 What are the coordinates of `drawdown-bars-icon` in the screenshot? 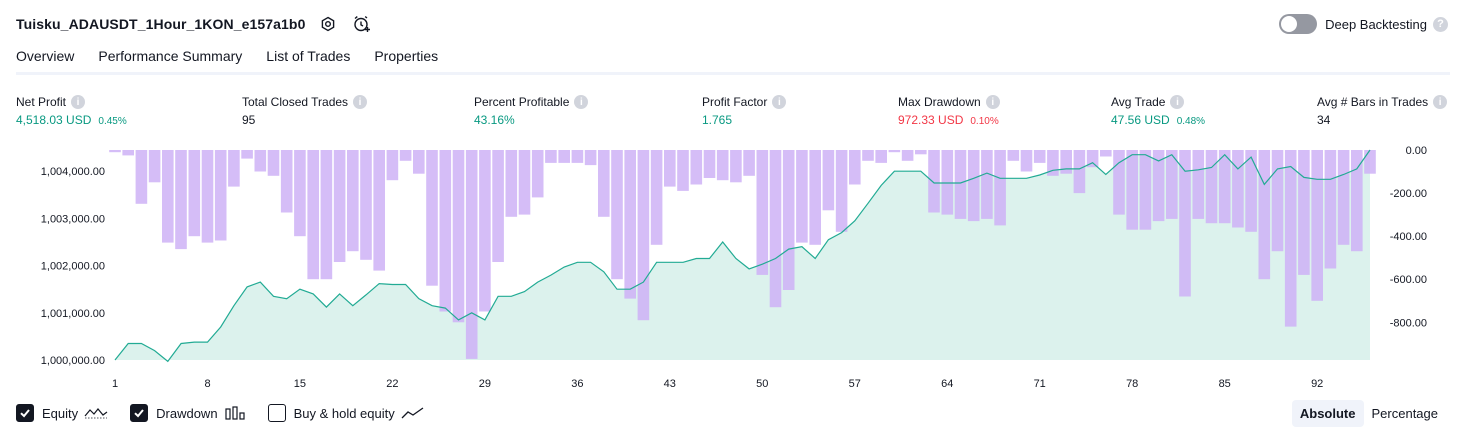 It's located at (235, 413).